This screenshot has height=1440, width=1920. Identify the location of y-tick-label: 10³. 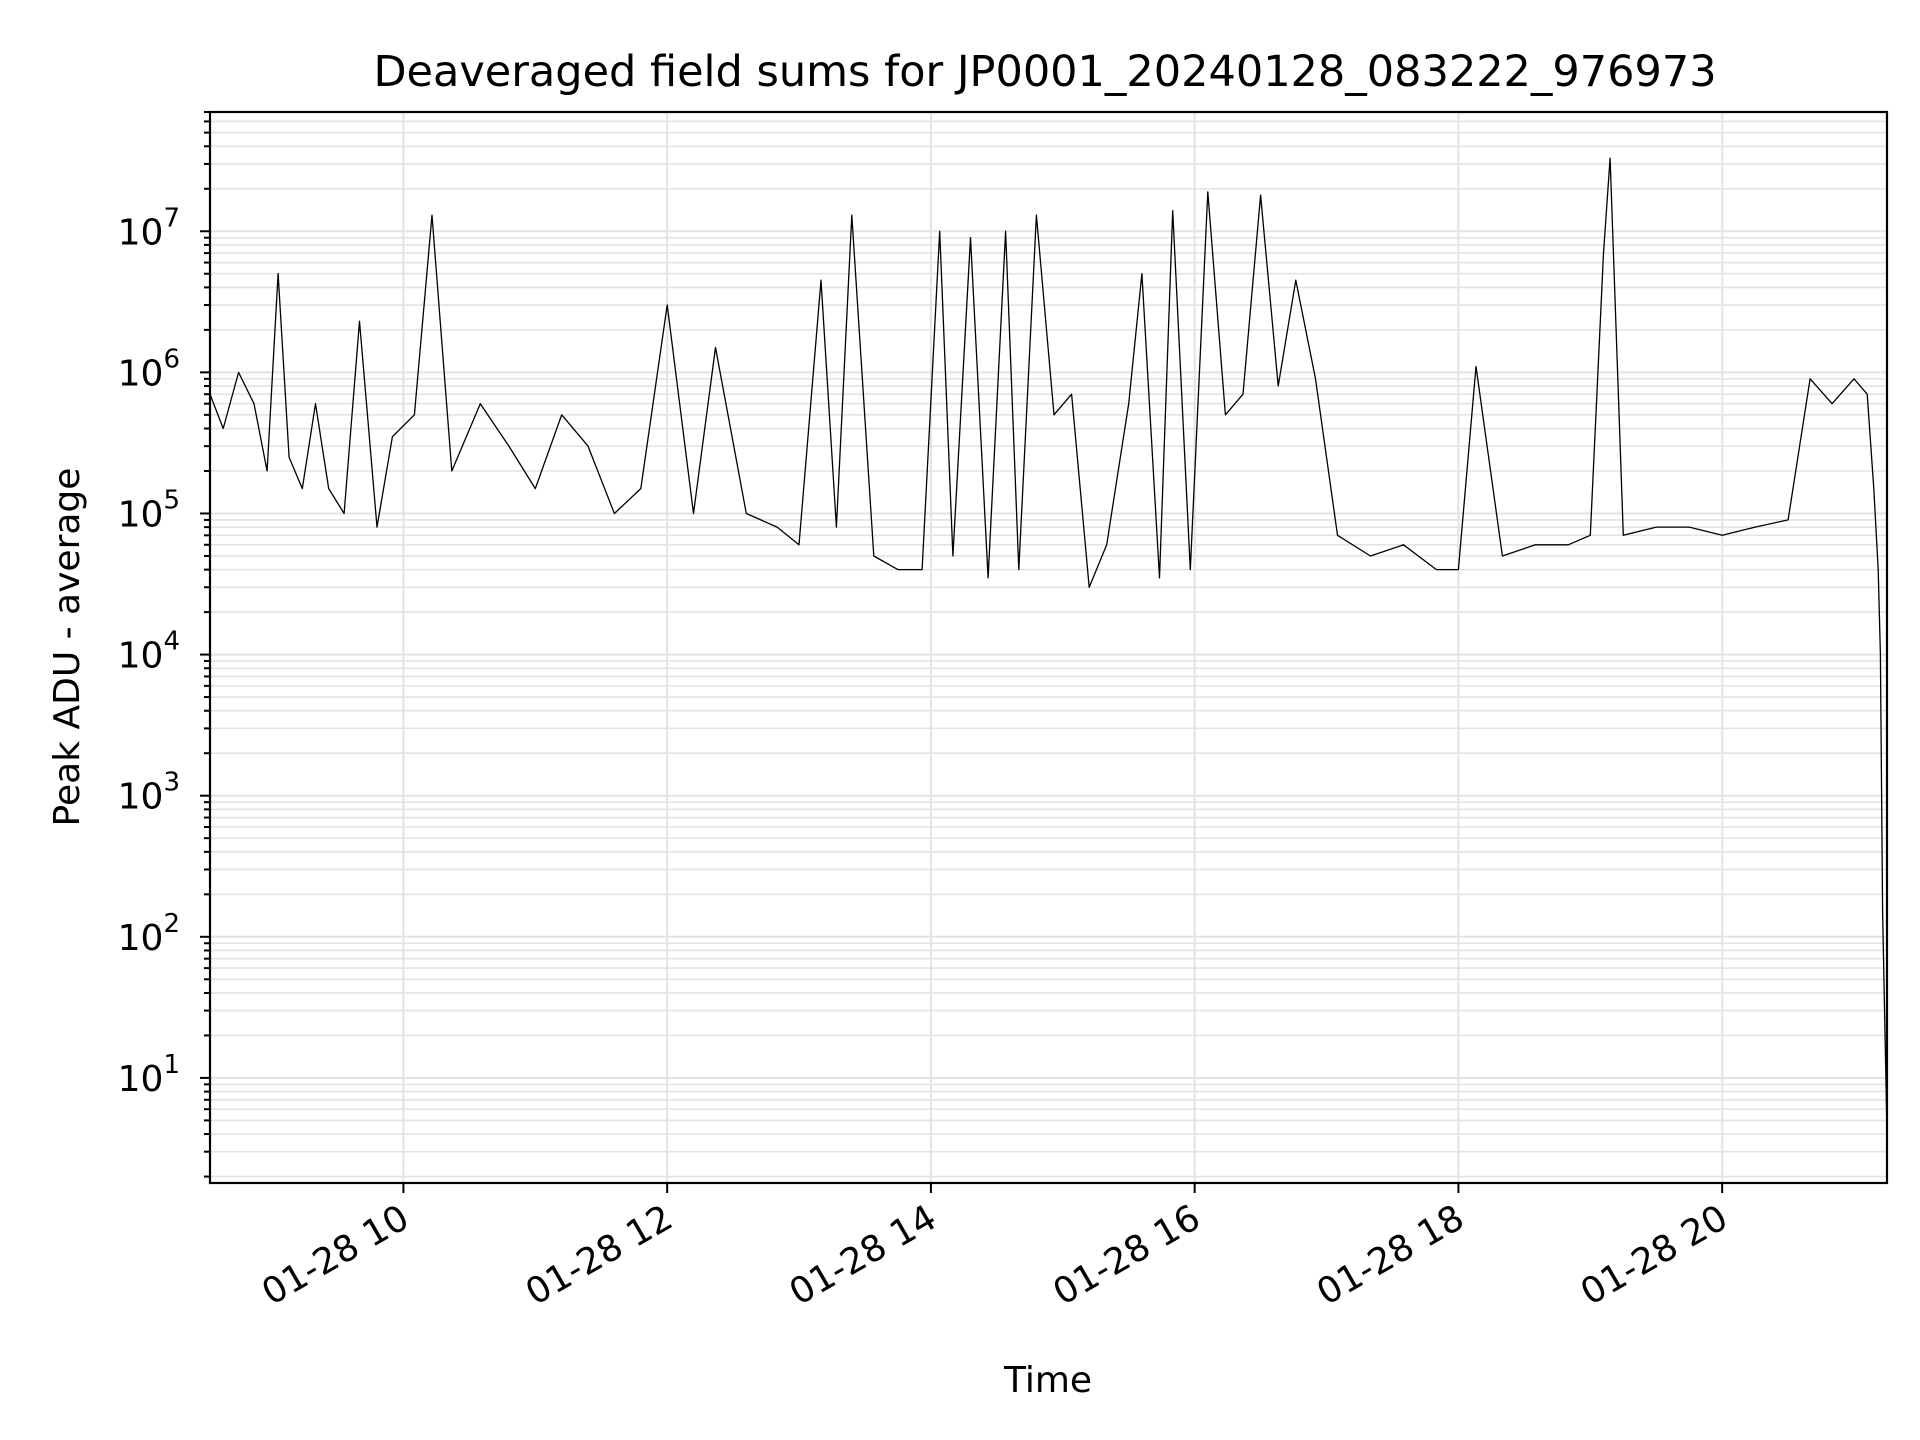
(149, 793).